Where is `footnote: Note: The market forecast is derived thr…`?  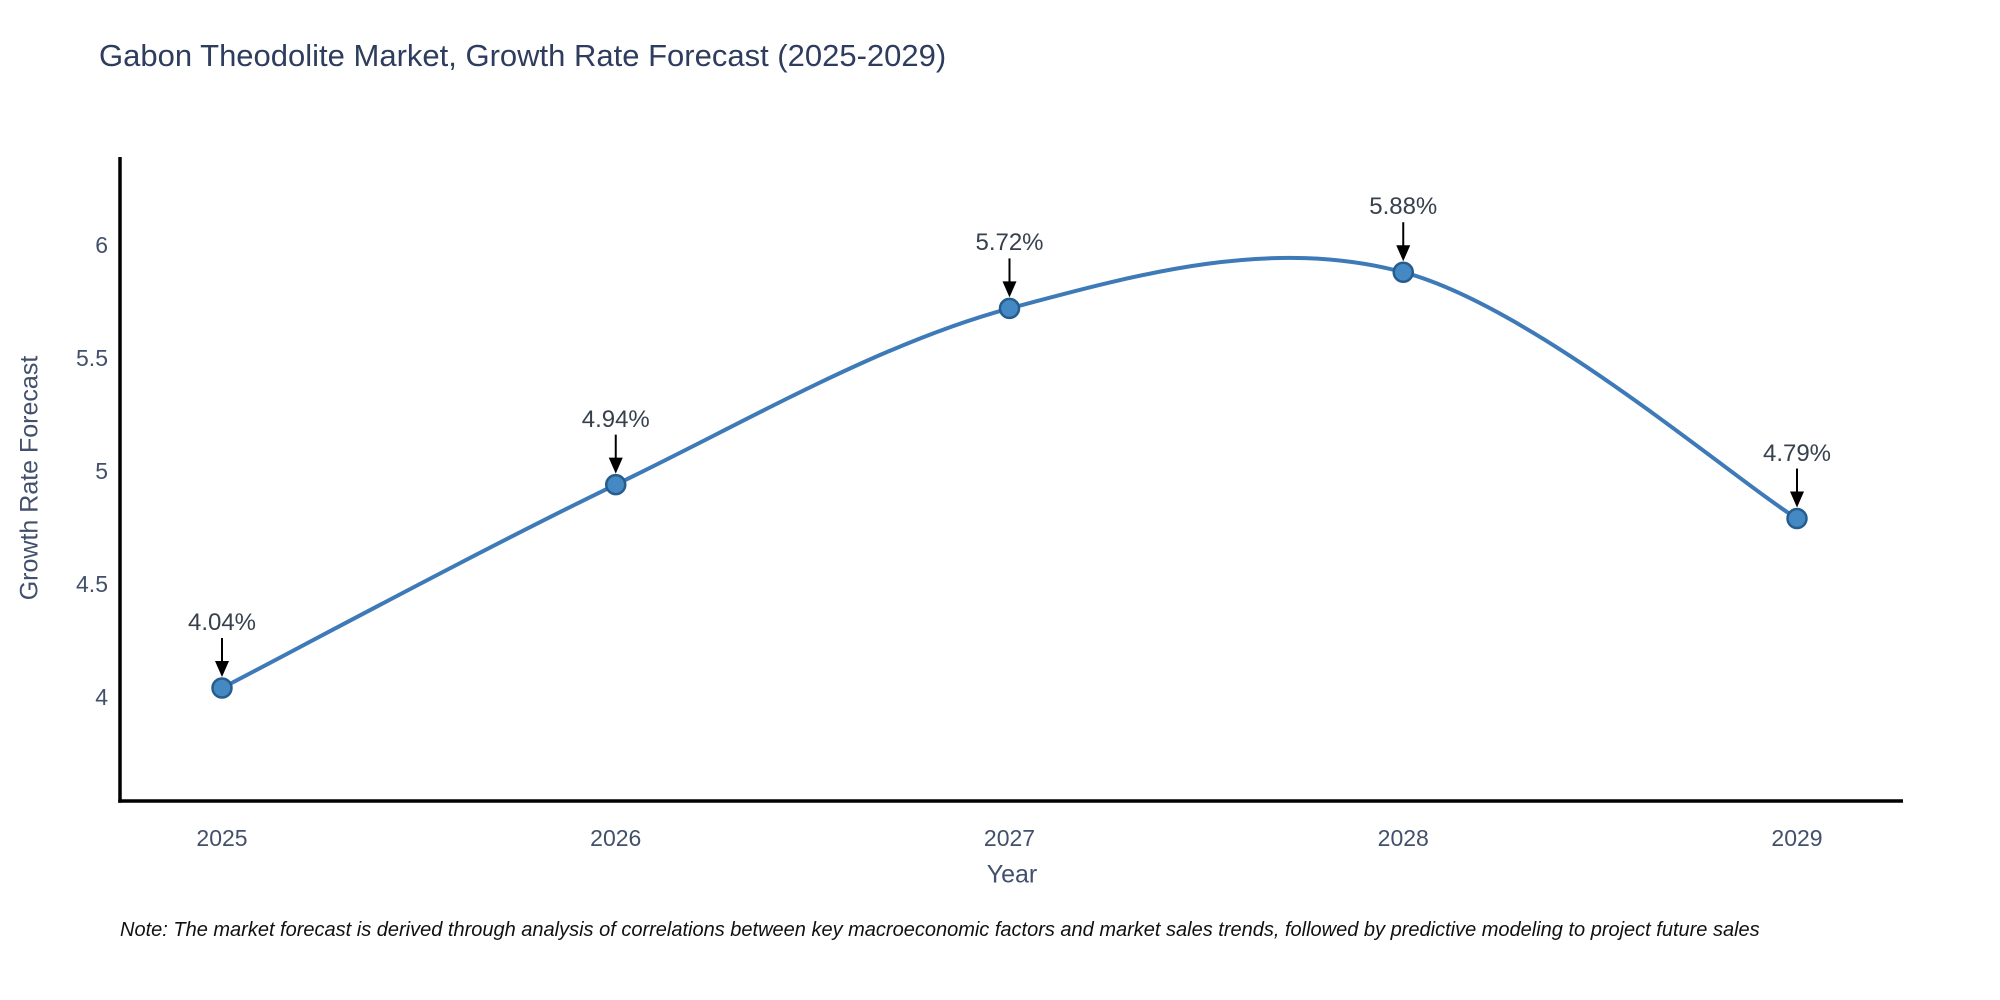 footnote: Note: The market forecast is derived thr… is located at coordinates (940, 930).